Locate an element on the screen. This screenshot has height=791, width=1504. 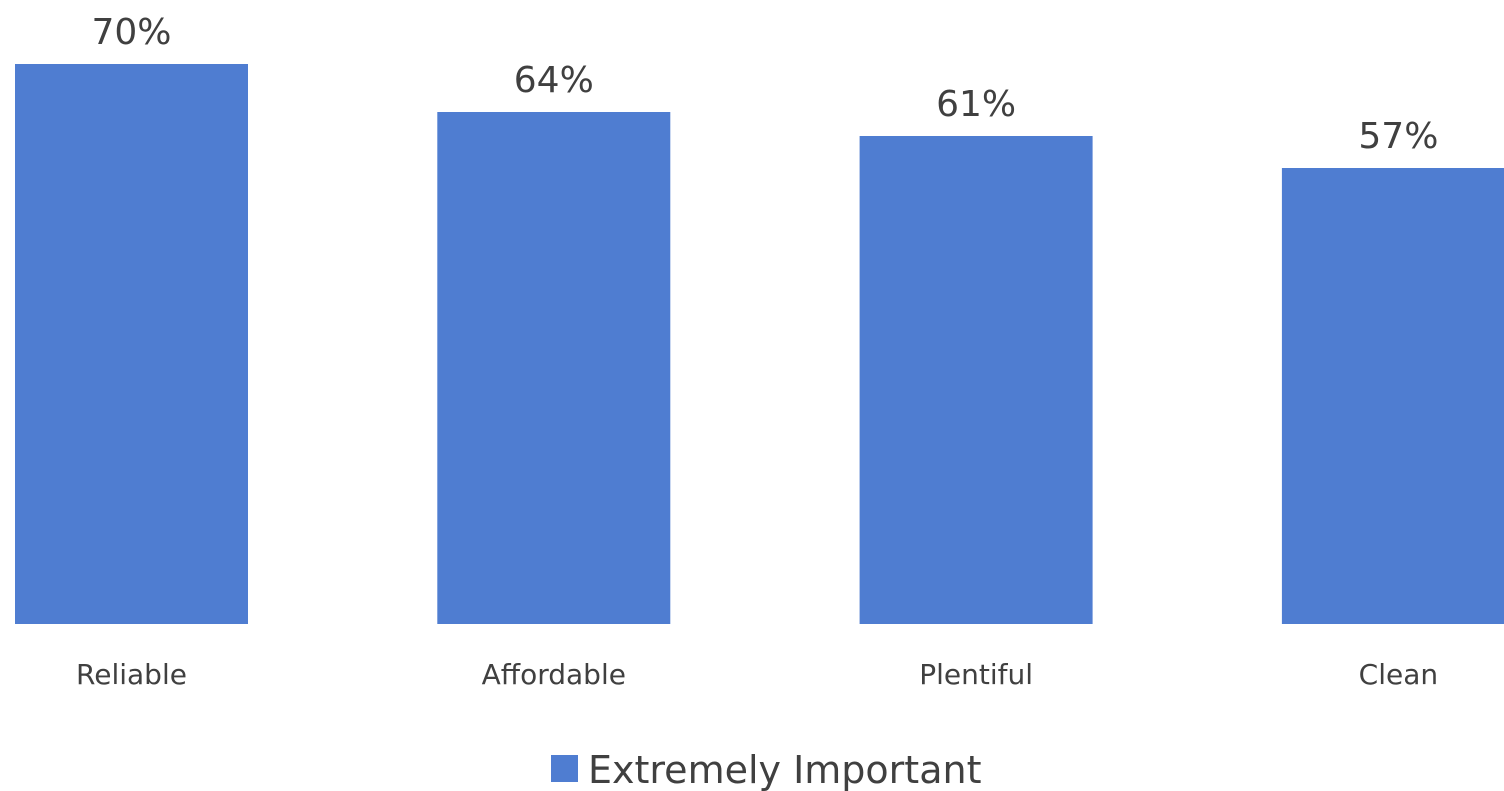
legend-swatch is located at coordinates (564, 768).